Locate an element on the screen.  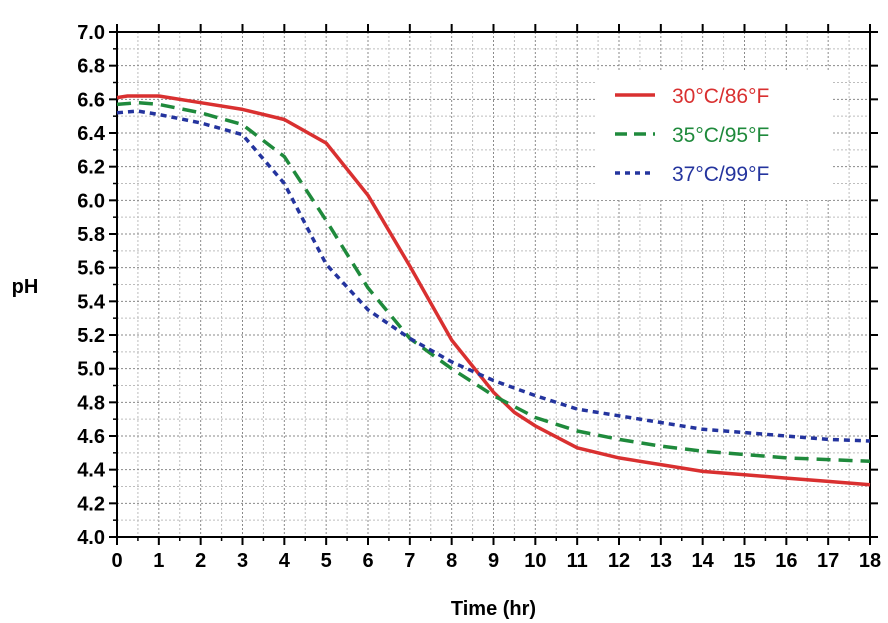
x-tick-label: 2 is located at coordinates (200, 561).